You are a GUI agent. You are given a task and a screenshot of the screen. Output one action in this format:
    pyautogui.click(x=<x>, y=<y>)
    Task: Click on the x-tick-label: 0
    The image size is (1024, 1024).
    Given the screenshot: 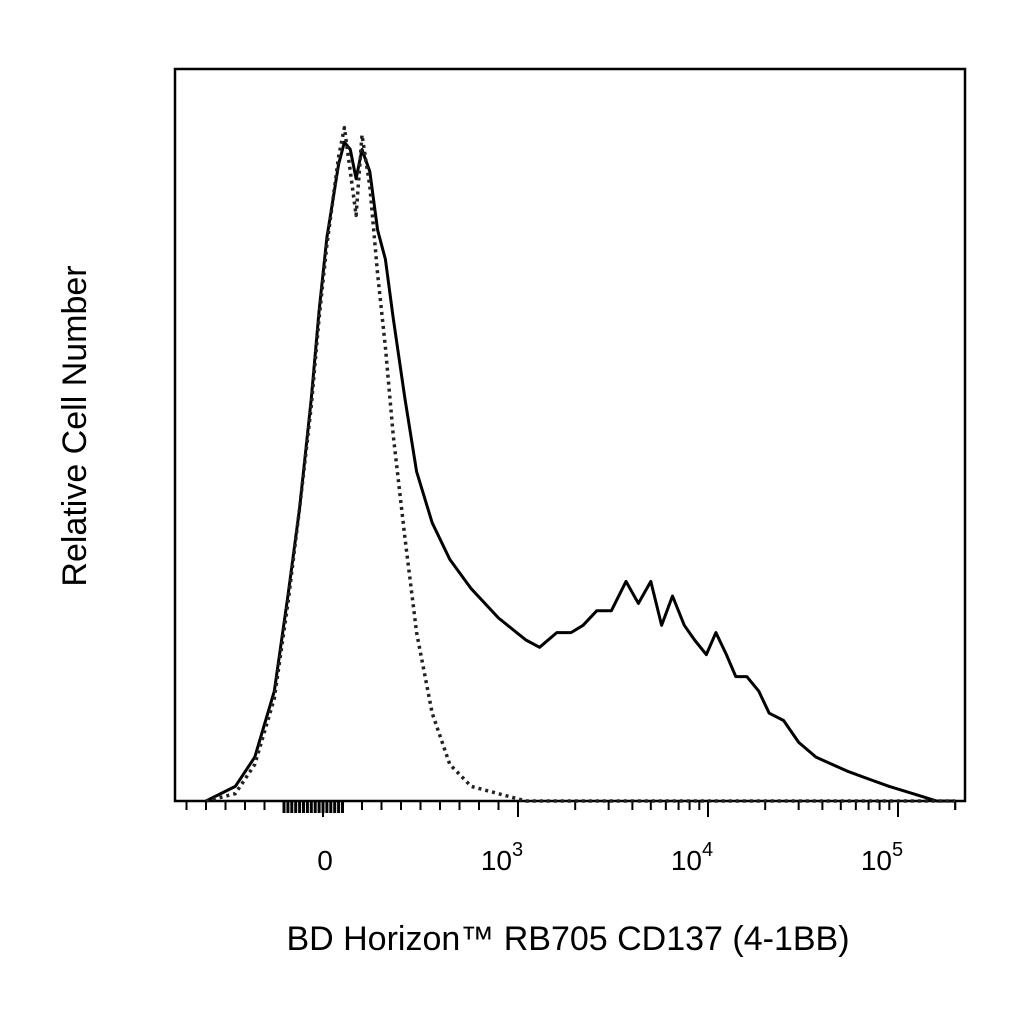 What is the action you would take?
    pyautogui.click(x=325, y=860)
    